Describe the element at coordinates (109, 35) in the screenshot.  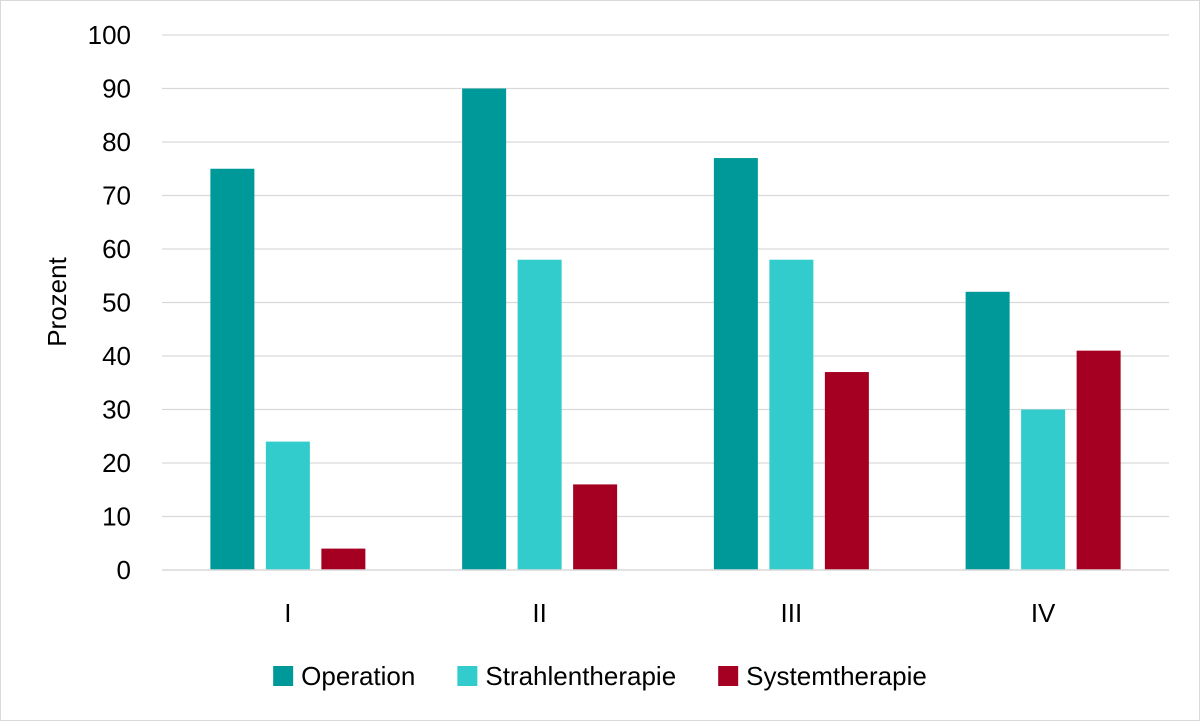
I see `y-tick-label: 100` at that location.